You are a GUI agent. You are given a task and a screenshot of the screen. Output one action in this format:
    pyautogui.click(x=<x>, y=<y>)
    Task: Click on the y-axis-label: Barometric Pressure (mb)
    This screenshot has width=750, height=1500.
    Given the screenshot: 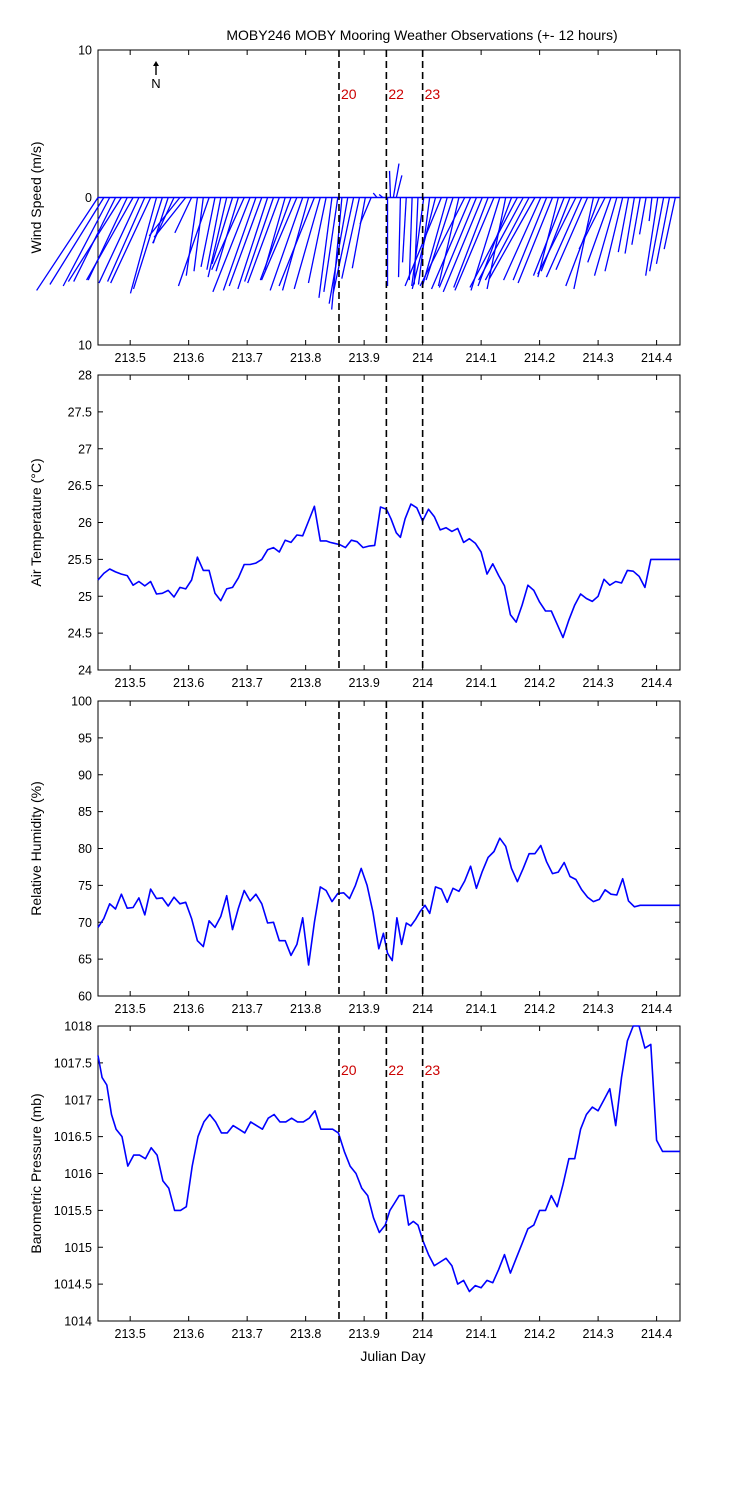 What is the action you would take?
    pyautogui.click(x=36, y=1173)
    